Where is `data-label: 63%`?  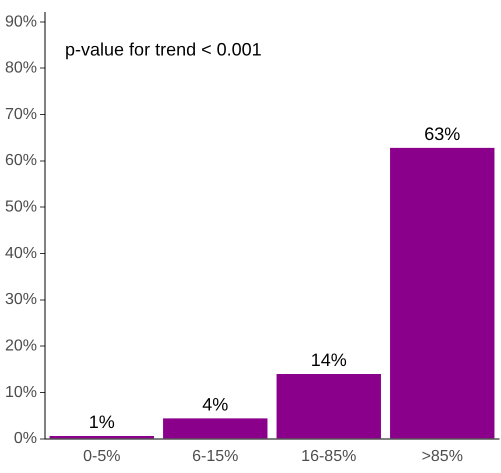 data-label: 63% is located at coordinates (442, 134).